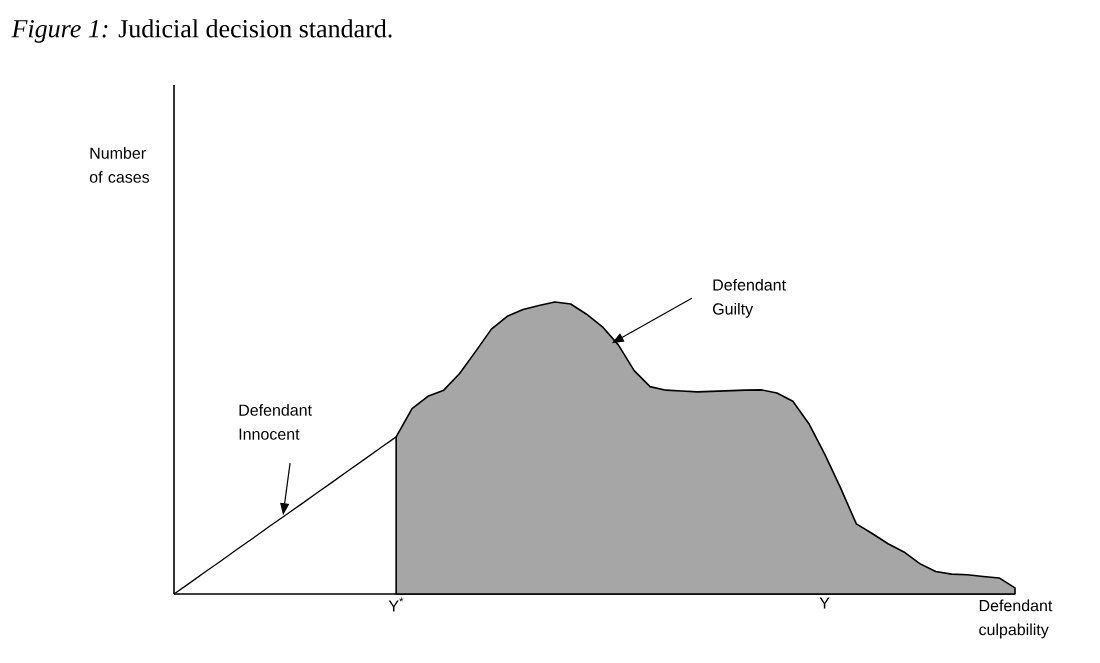 The height and width of the screenshot is (663, 1100). Describe the element at coordinates (824, 603) in the screenshot. I see `x-tick-label: Y` at that location.